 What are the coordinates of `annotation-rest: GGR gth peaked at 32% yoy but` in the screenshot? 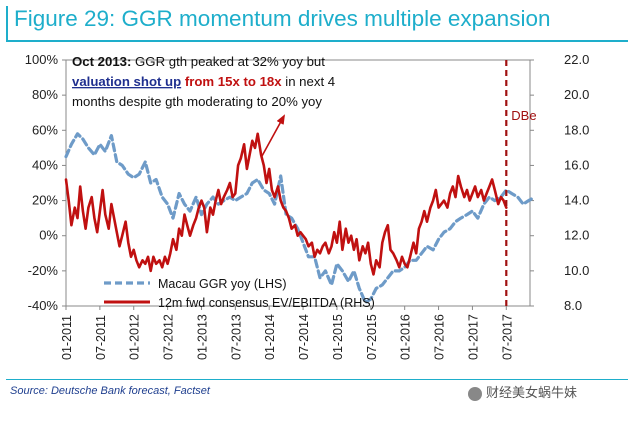 It's located at (228, 61).